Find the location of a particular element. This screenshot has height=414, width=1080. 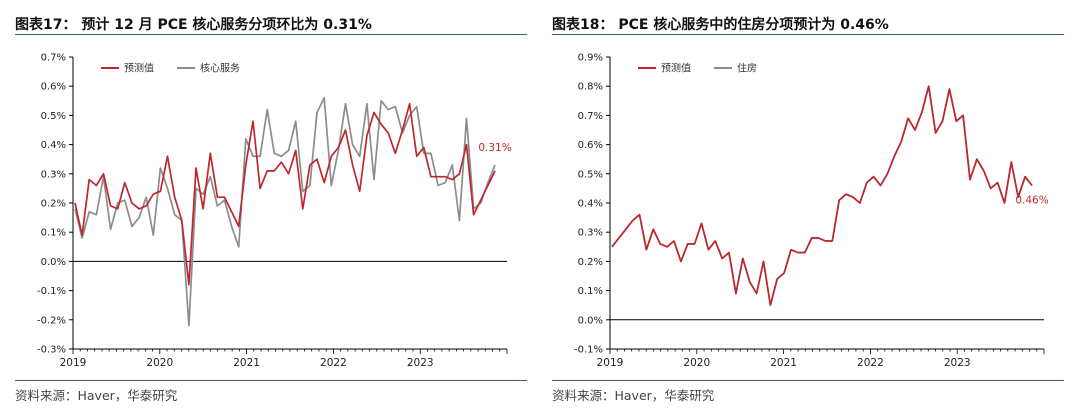

end-value-annotation: 0.31% is located at coordinates (494, 148).